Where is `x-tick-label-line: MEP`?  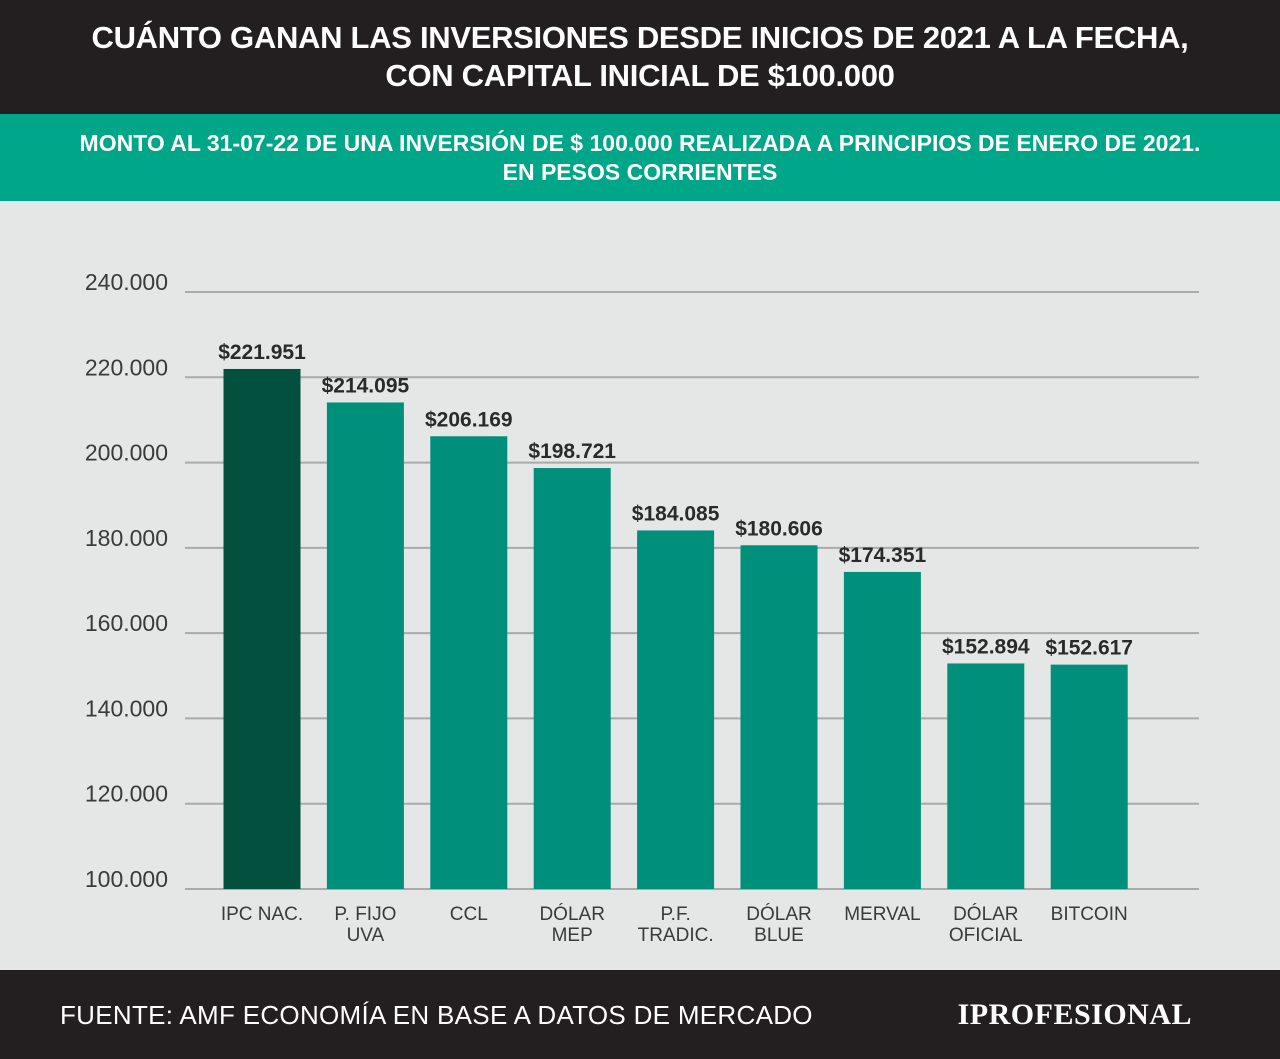
x-tick-label-line: MEP is located at coordinates (572, 935).